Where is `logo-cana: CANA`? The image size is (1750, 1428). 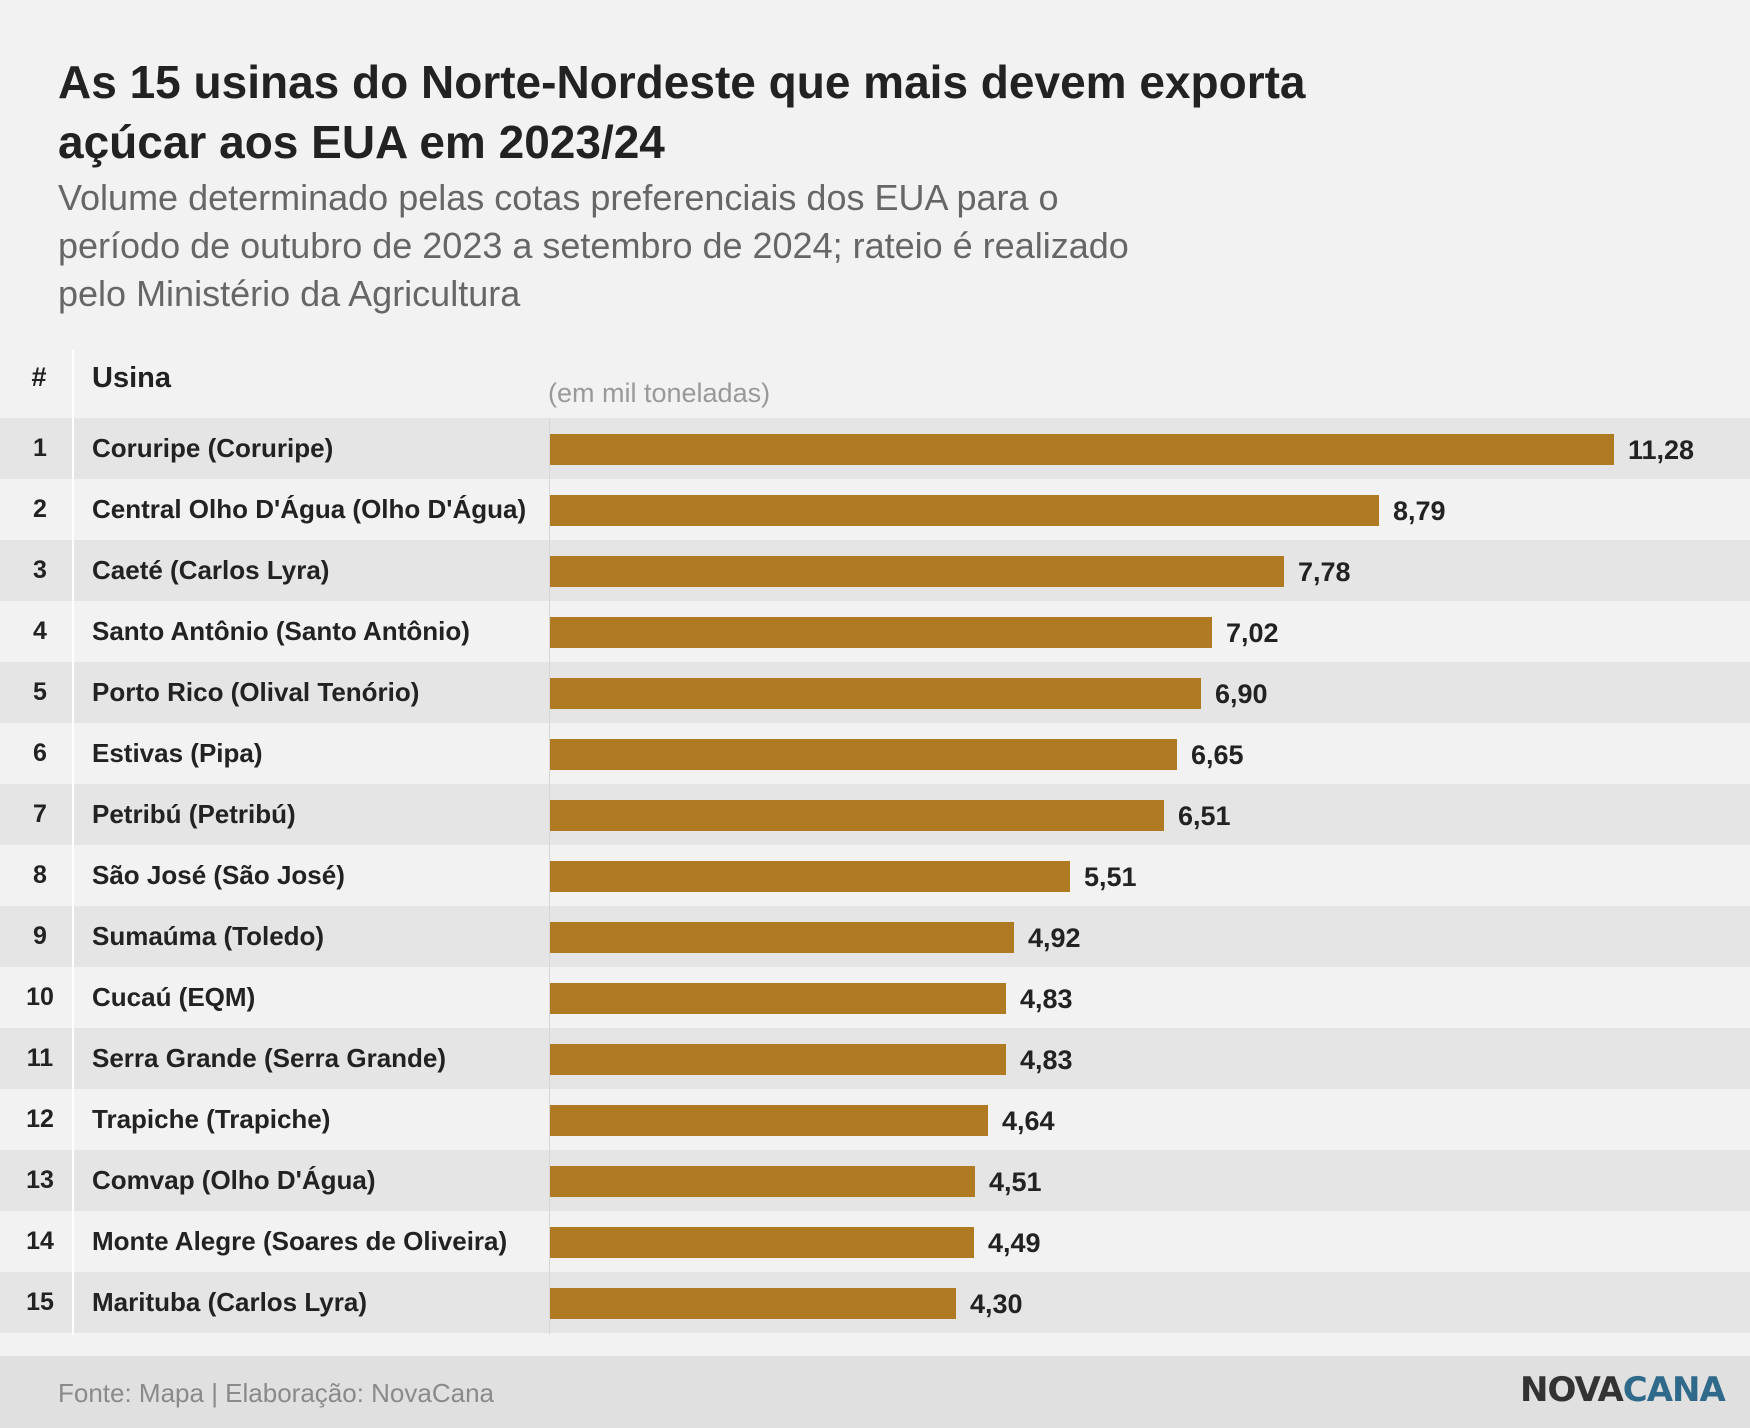
logo-cana: CANA is located at coordinates (1674, 1390).